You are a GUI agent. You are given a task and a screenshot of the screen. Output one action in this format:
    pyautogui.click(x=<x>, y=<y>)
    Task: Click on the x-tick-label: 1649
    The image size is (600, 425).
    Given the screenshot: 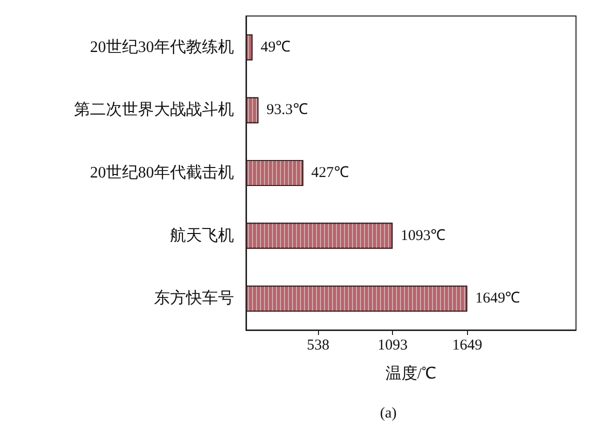 What is the action you would take?
    pyautogui.click(x=467, y=346)
    